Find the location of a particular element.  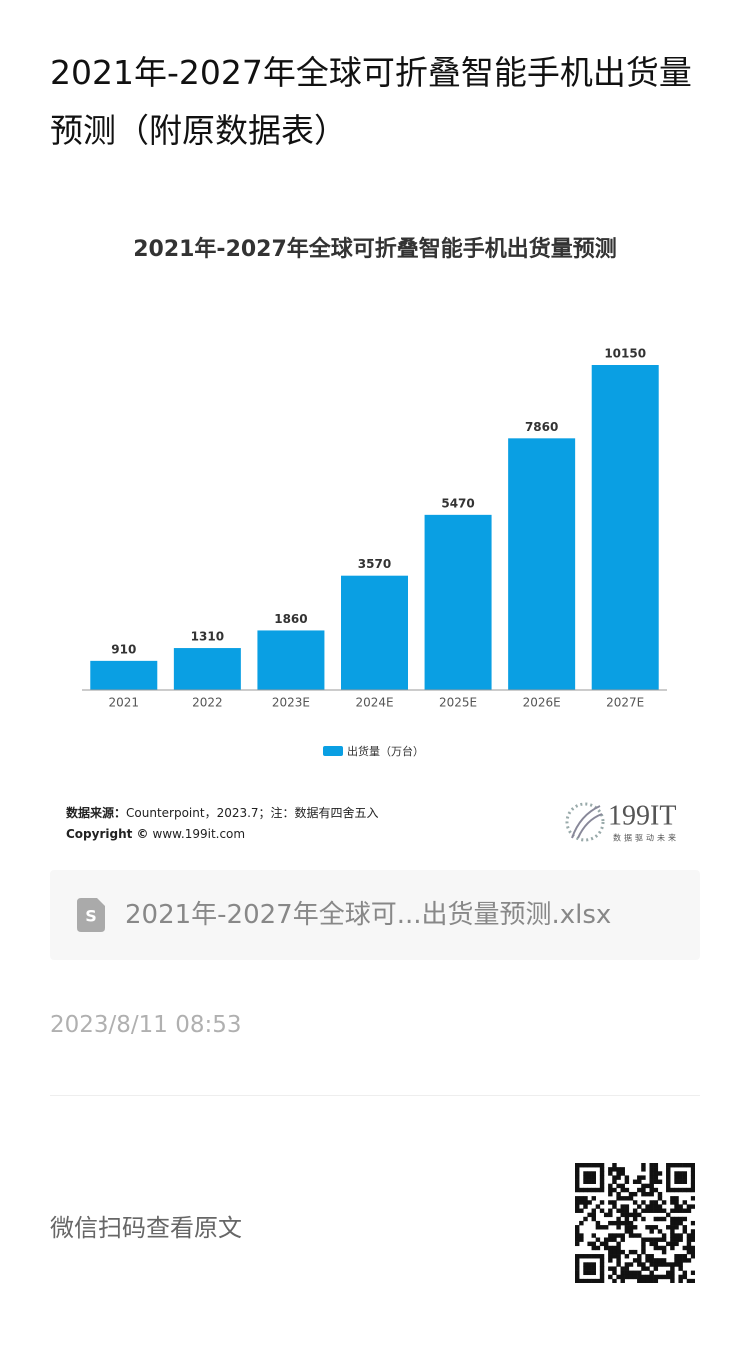

x-tick-label: 2021 is located at coordinates (124, 703).